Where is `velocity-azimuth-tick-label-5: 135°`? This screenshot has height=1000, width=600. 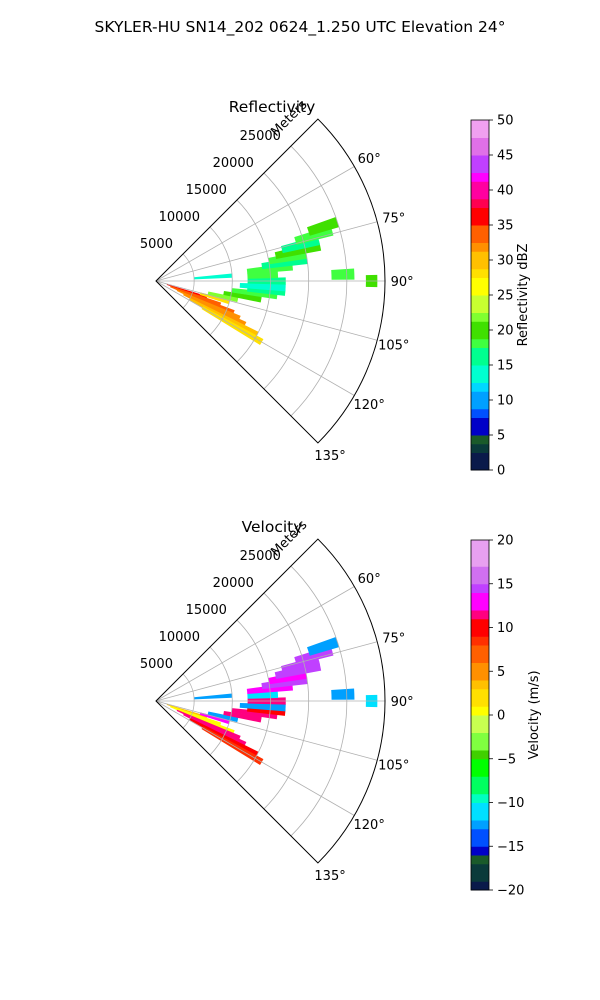 velocity-azimuth-tick-label-5: 135° is located at coordinates (329, 876).